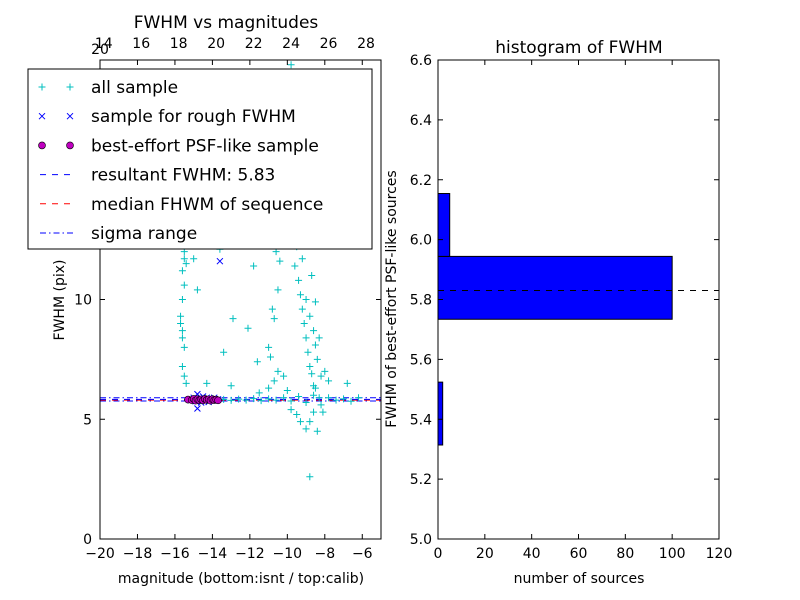  I want to click on histogram-x-tick-label: 20, so click(485, 554).